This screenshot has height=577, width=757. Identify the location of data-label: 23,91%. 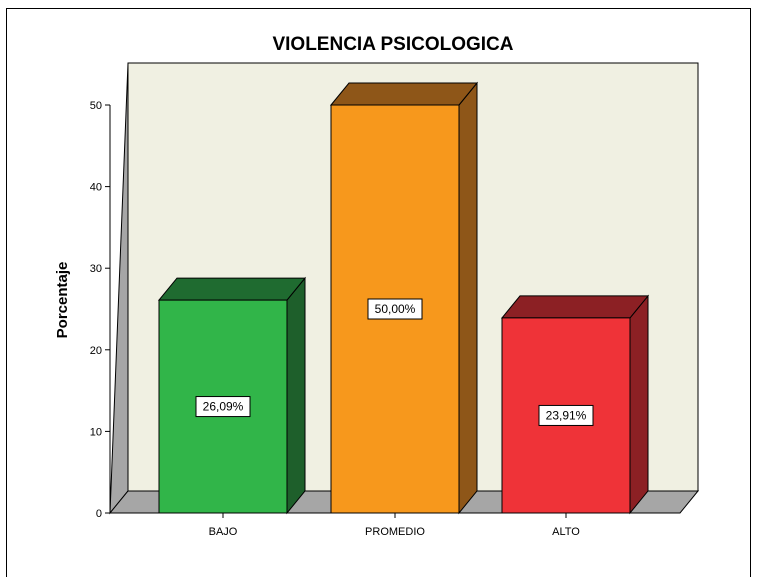
(566, 415).